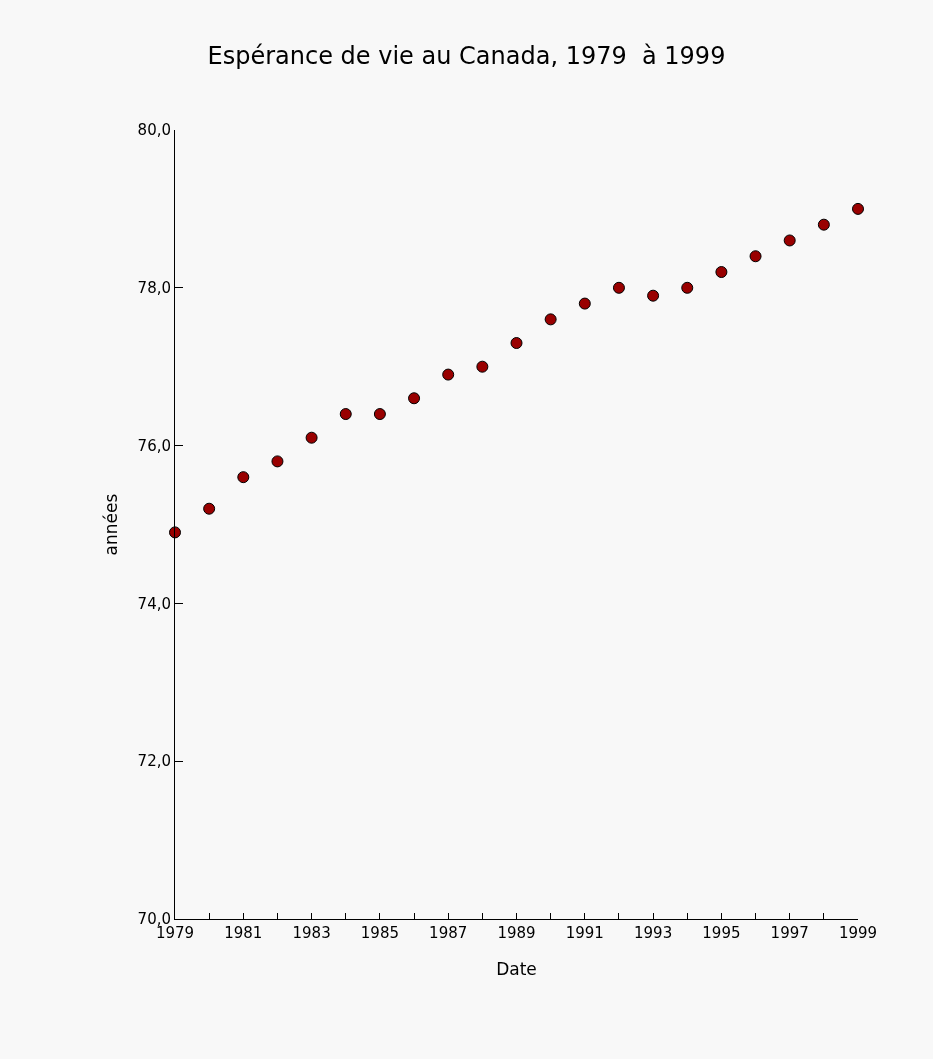  What do you see at coordinates (466, 56) in the screenshot?
I see `chart-title: Espérance de vie au Canada, 1979 à 1999` at bounding box center [466, 56].